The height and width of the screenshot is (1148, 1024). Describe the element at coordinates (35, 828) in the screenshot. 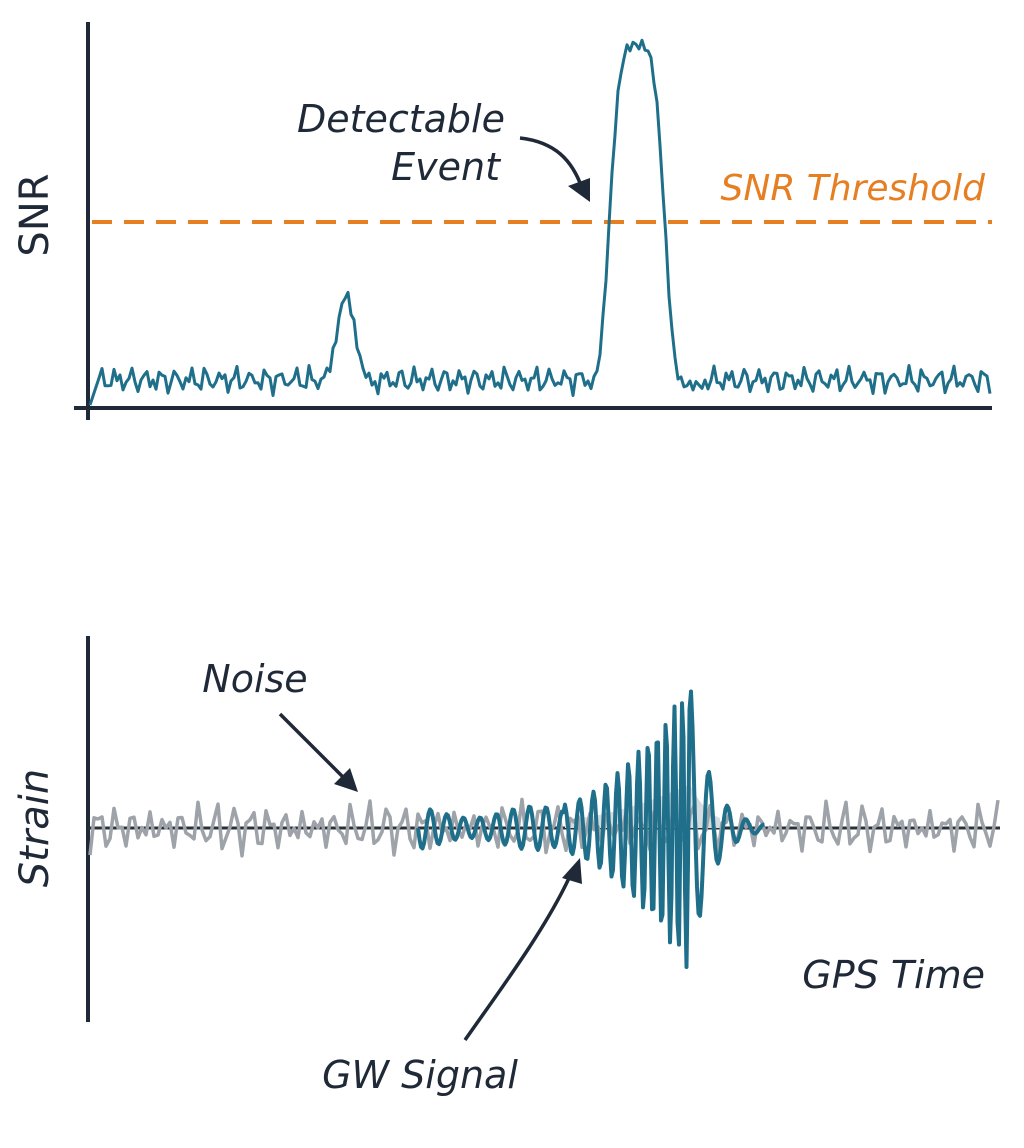

I see `strain-axis-title: Strain` at that location.